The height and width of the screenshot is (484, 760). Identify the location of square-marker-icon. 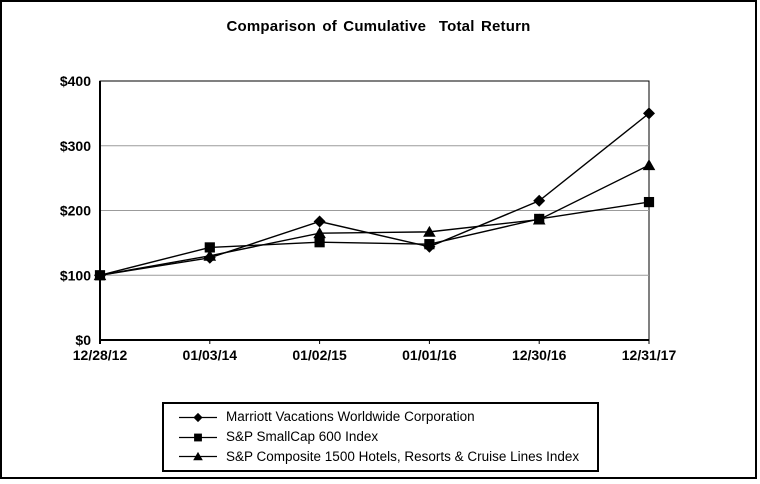
(198, 437).